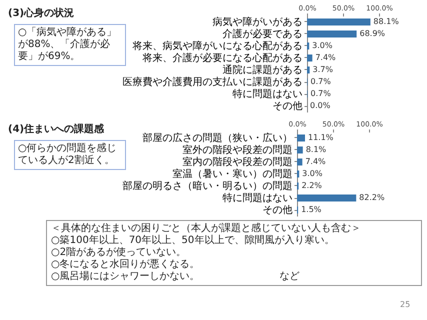 This screenshot has height=320, width=427. What do you see at coordinates (257, 22) in the screenshot?
I see `y-tick-label: 病気や障がいがある` at bounding box center [257, 22].